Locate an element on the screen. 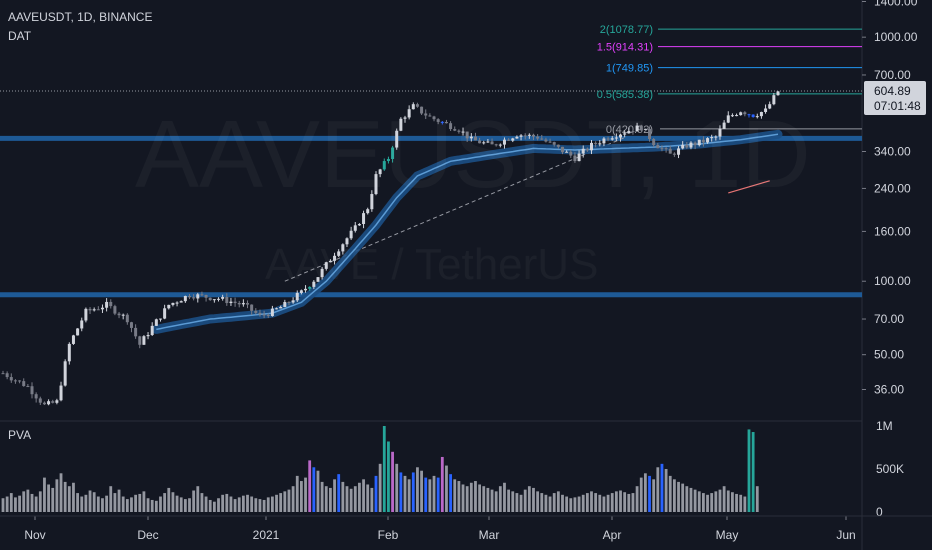  x-tick-label: Dec is located at coordinates (147, 535).